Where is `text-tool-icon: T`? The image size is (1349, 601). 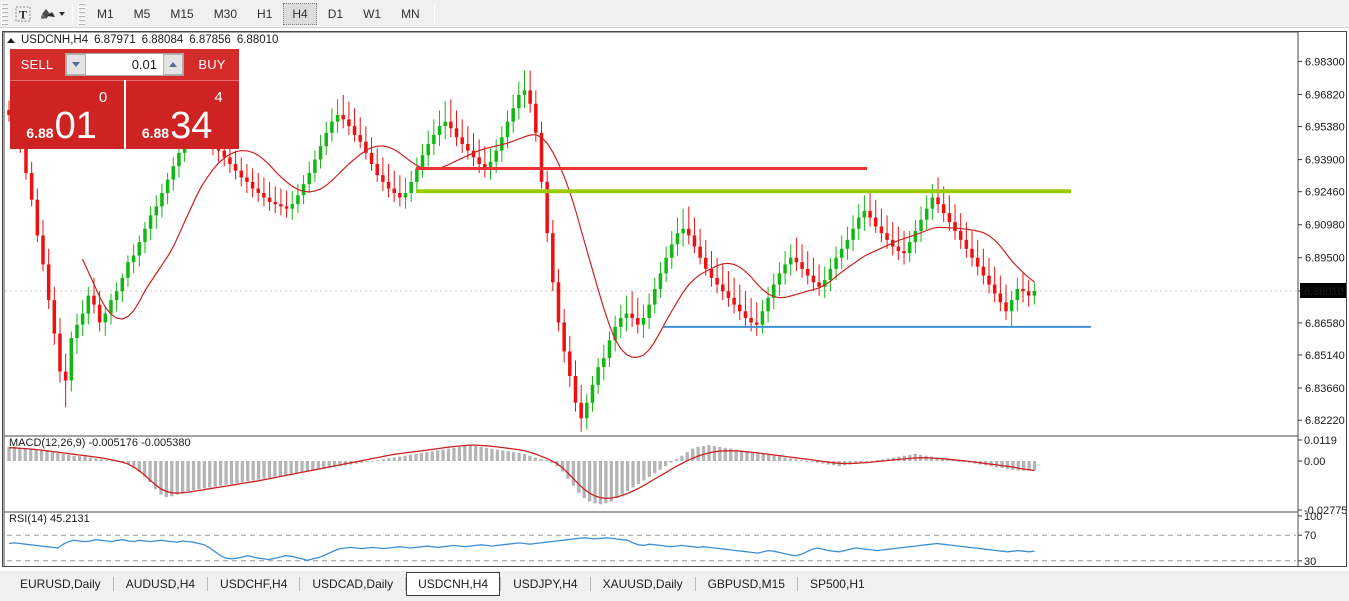 text-tool-icon: T is located at coordinates (23, 14).